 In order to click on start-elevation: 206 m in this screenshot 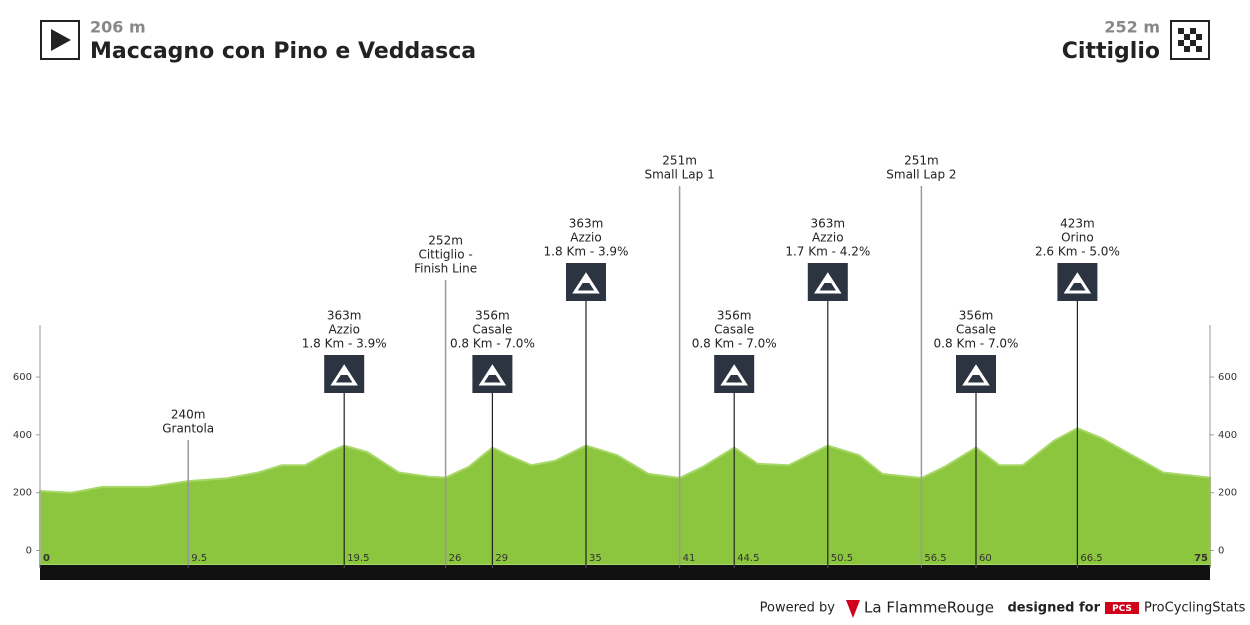, I will do `click(118, 27)`.